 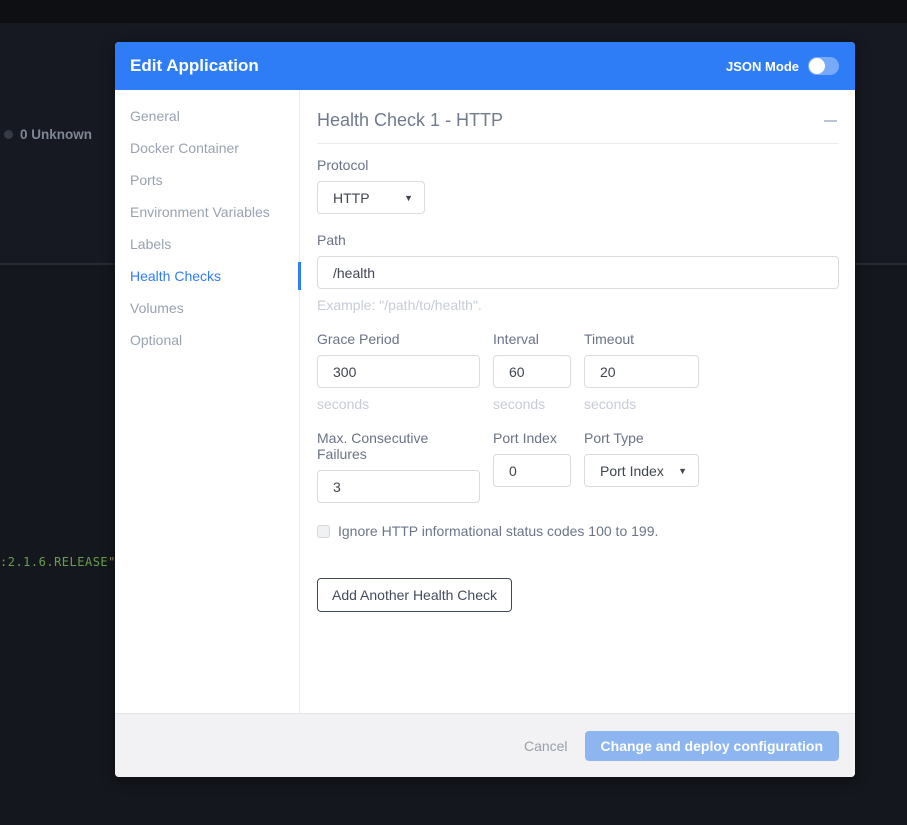 I want to click on interval-group: Interval seconds, so click(x=532, y=371).